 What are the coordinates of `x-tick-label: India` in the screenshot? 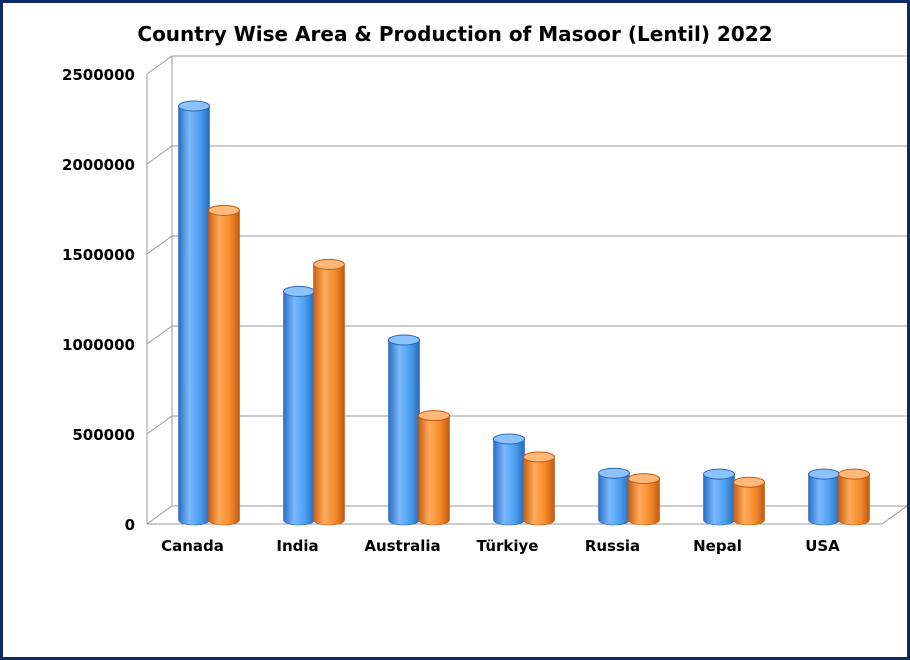 It's located at (297, 546).